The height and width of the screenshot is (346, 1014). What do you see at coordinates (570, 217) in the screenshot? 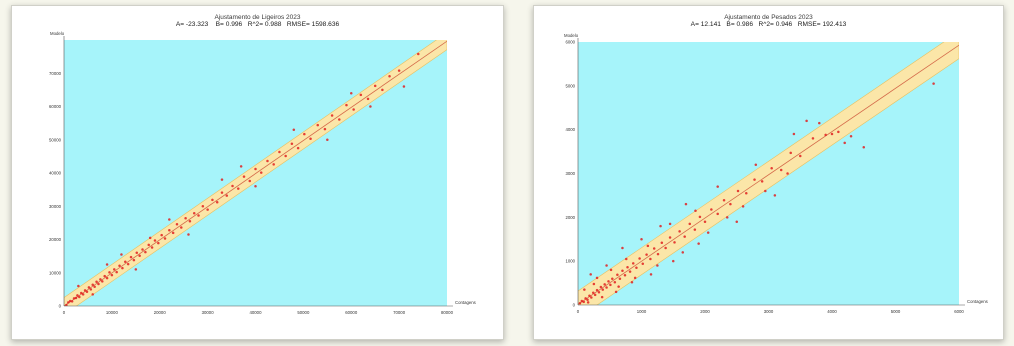
I see `y-tick-label: 2000` at bounding box center [570, 217].